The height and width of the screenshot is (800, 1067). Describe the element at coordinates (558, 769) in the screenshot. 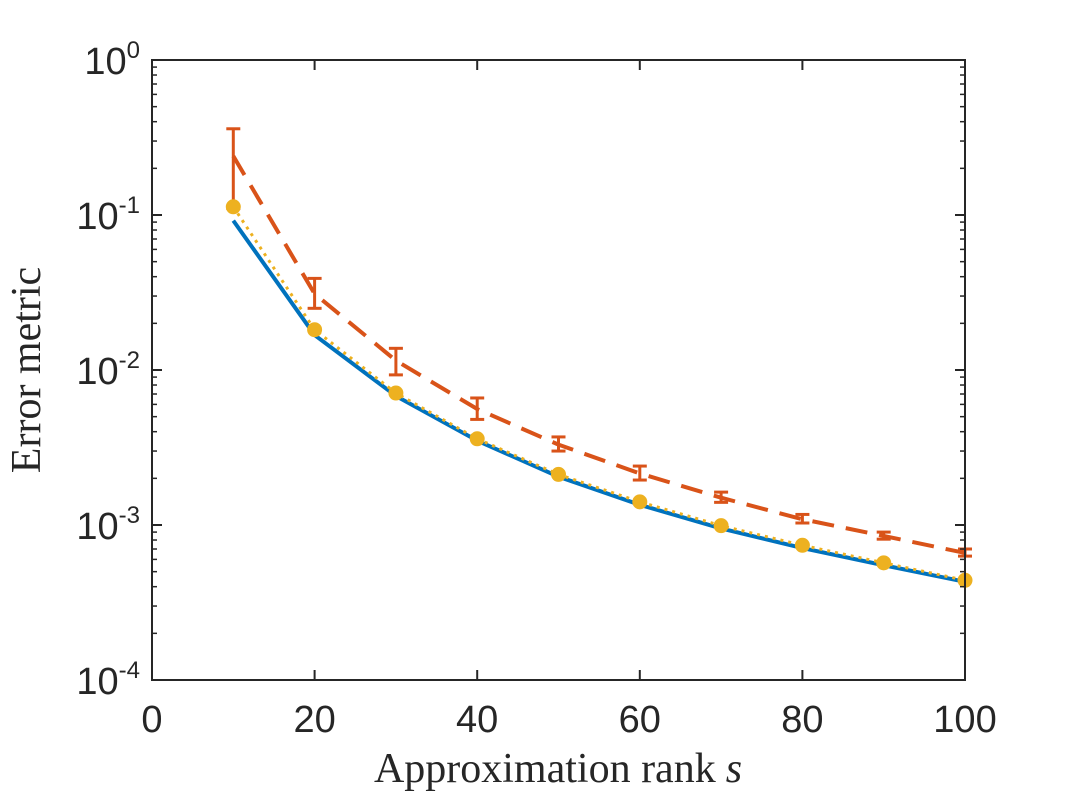

I see `x-axis-title: Approximation rank s` at that location.